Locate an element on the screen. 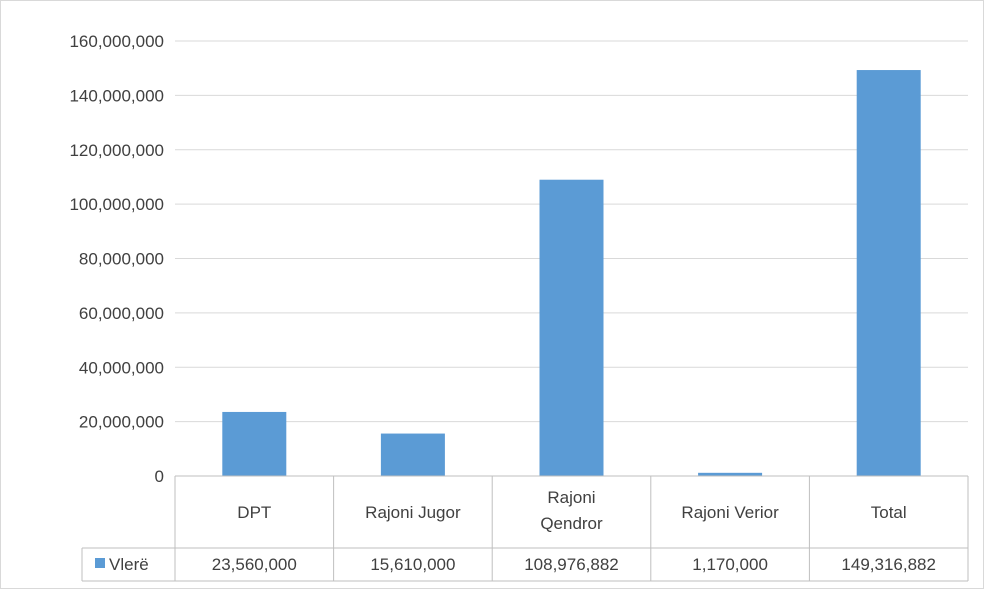 This screenshot has width=984, height=589. legend-swatch is located at coordinates (100, 563).